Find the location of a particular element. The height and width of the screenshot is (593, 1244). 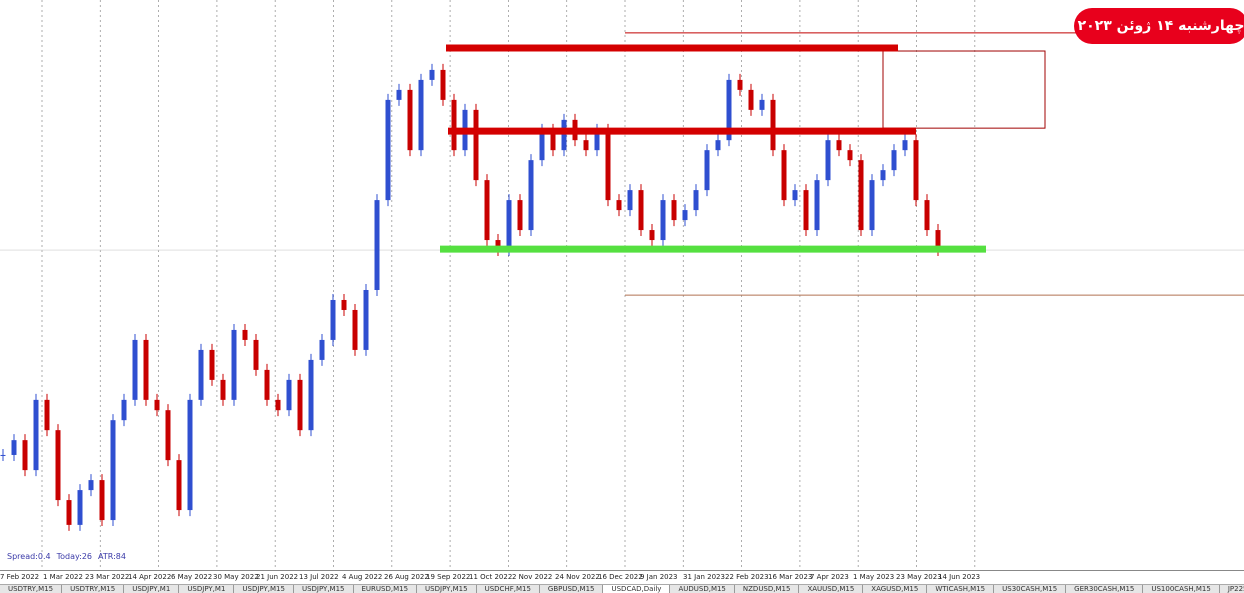

date-label: 24 Nov 2022 is located at coordinates (577, 577).